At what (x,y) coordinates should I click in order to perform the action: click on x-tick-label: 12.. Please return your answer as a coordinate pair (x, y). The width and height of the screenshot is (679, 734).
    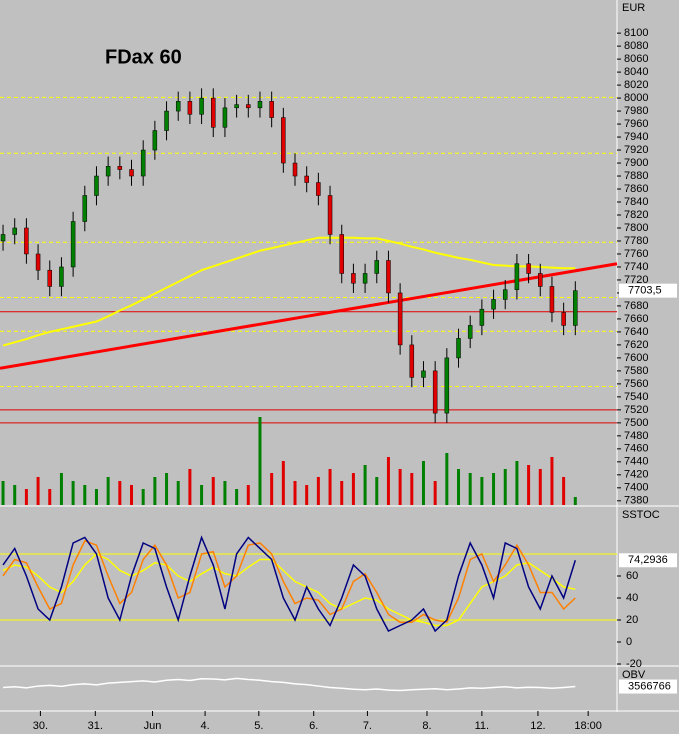
    Looking at the image, I should click on (537, 726).